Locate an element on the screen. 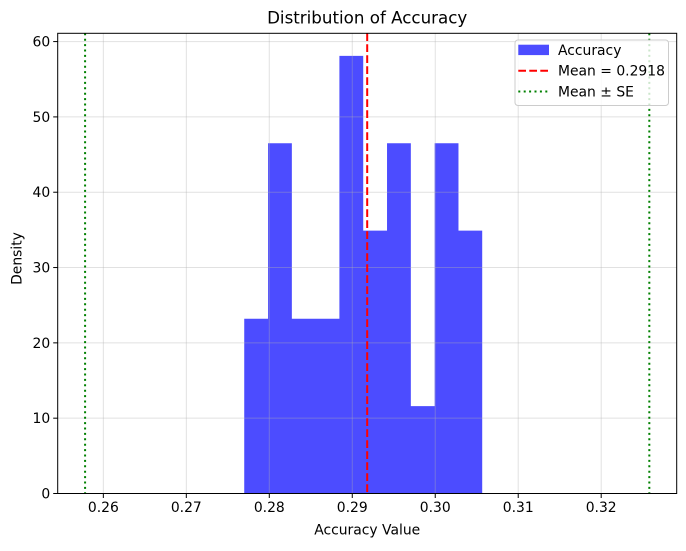  y-tick-label: 50 is located at coordinates (42, 118).